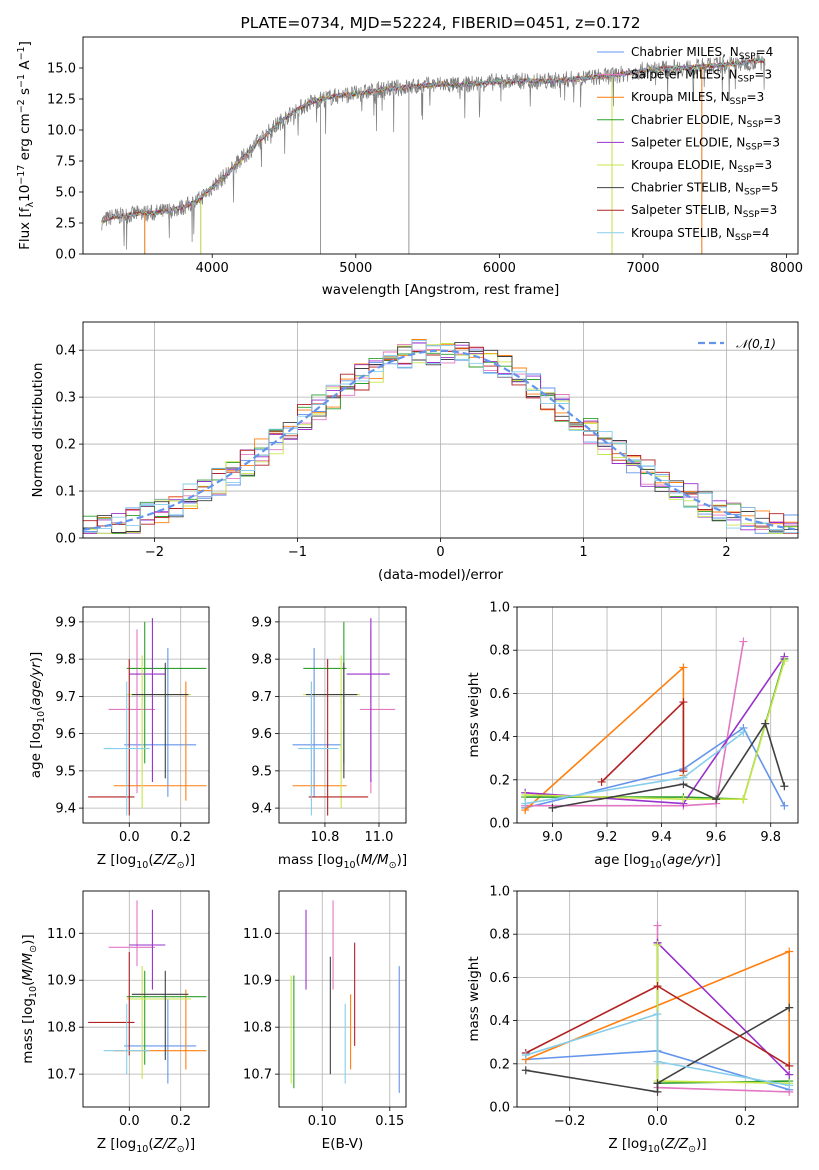 The height and width of the screenshot is (1170, 819). I want to click on y-tick-label: 0.8, so click(499, 935).